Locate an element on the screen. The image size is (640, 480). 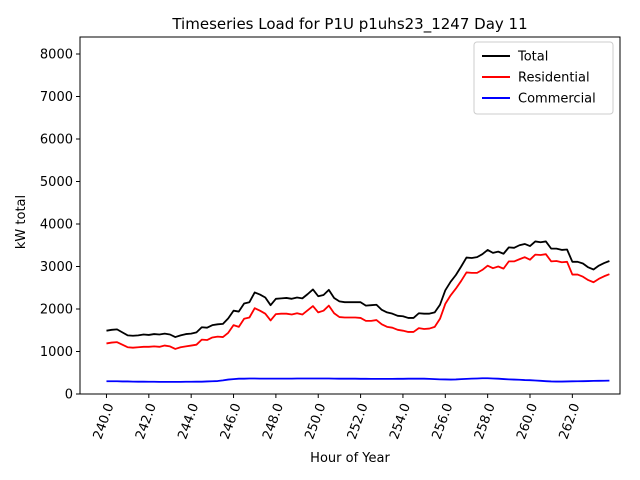
y-axis: 0 1000 2000 3000 4000 5000 6000 7000 8000 is located at coordinates (60, 225).